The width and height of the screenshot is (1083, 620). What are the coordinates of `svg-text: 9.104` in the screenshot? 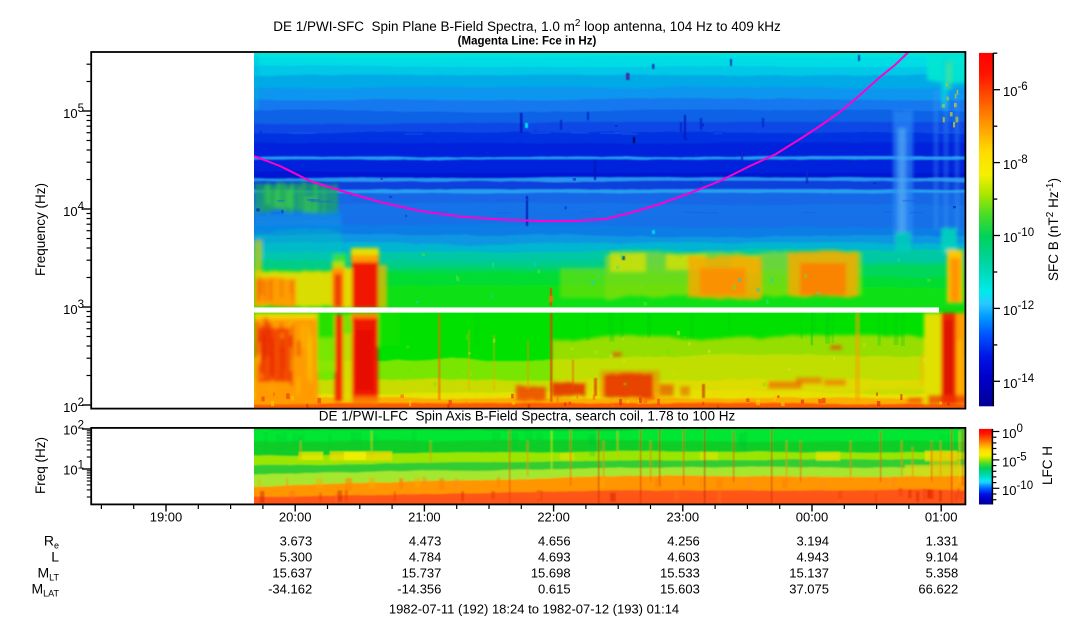 It's located at (942, 557).